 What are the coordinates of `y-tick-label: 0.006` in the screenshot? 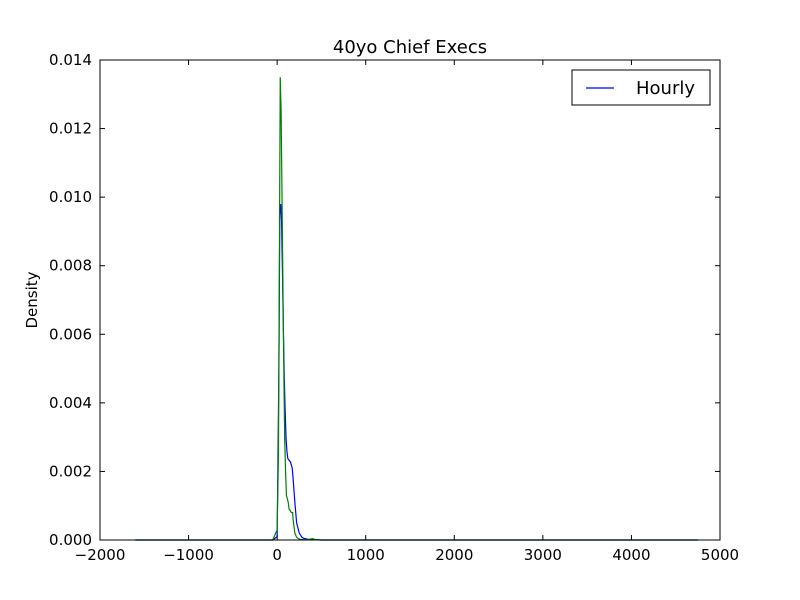 It's located at (70, 334).